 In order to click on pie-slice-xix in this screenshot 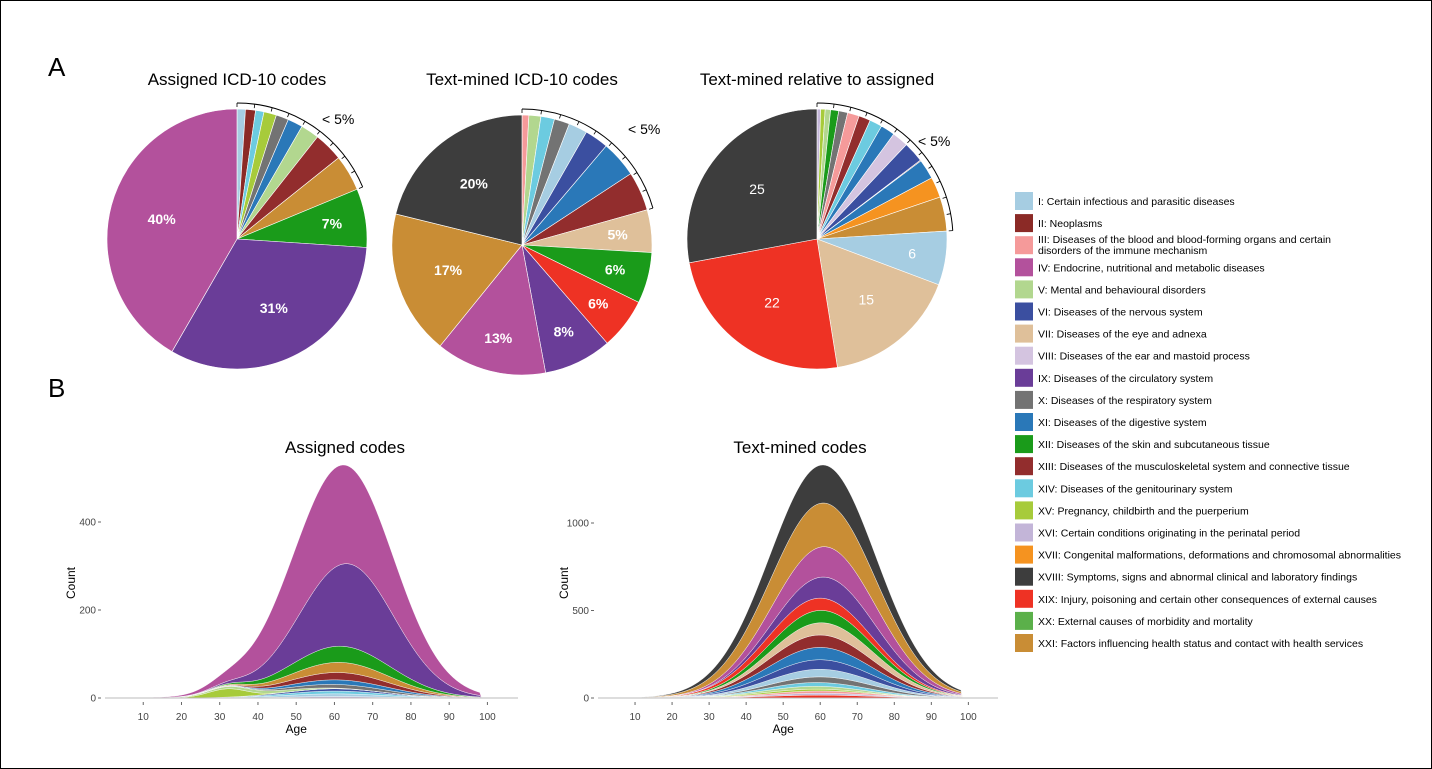, I will do `click(763, 304)`.